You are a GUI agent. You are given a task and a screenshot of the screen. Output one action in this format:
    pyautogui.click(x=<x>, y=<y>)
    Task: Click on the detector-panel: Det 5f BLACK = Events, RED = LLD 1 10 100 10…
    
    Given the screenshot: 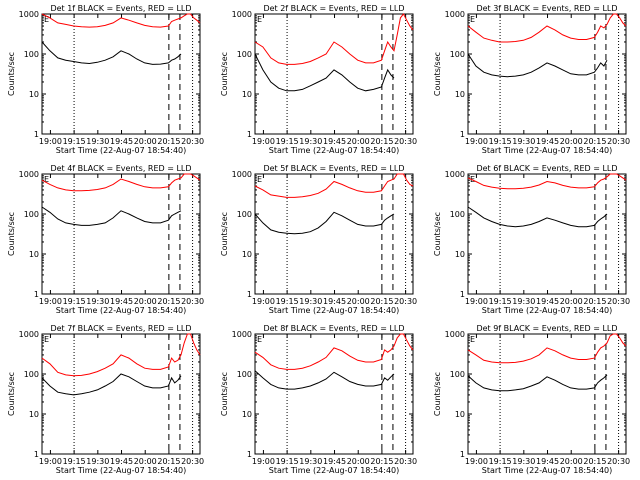 What is the action you would take?
    pyautogui.click(x=318, y=239)
    